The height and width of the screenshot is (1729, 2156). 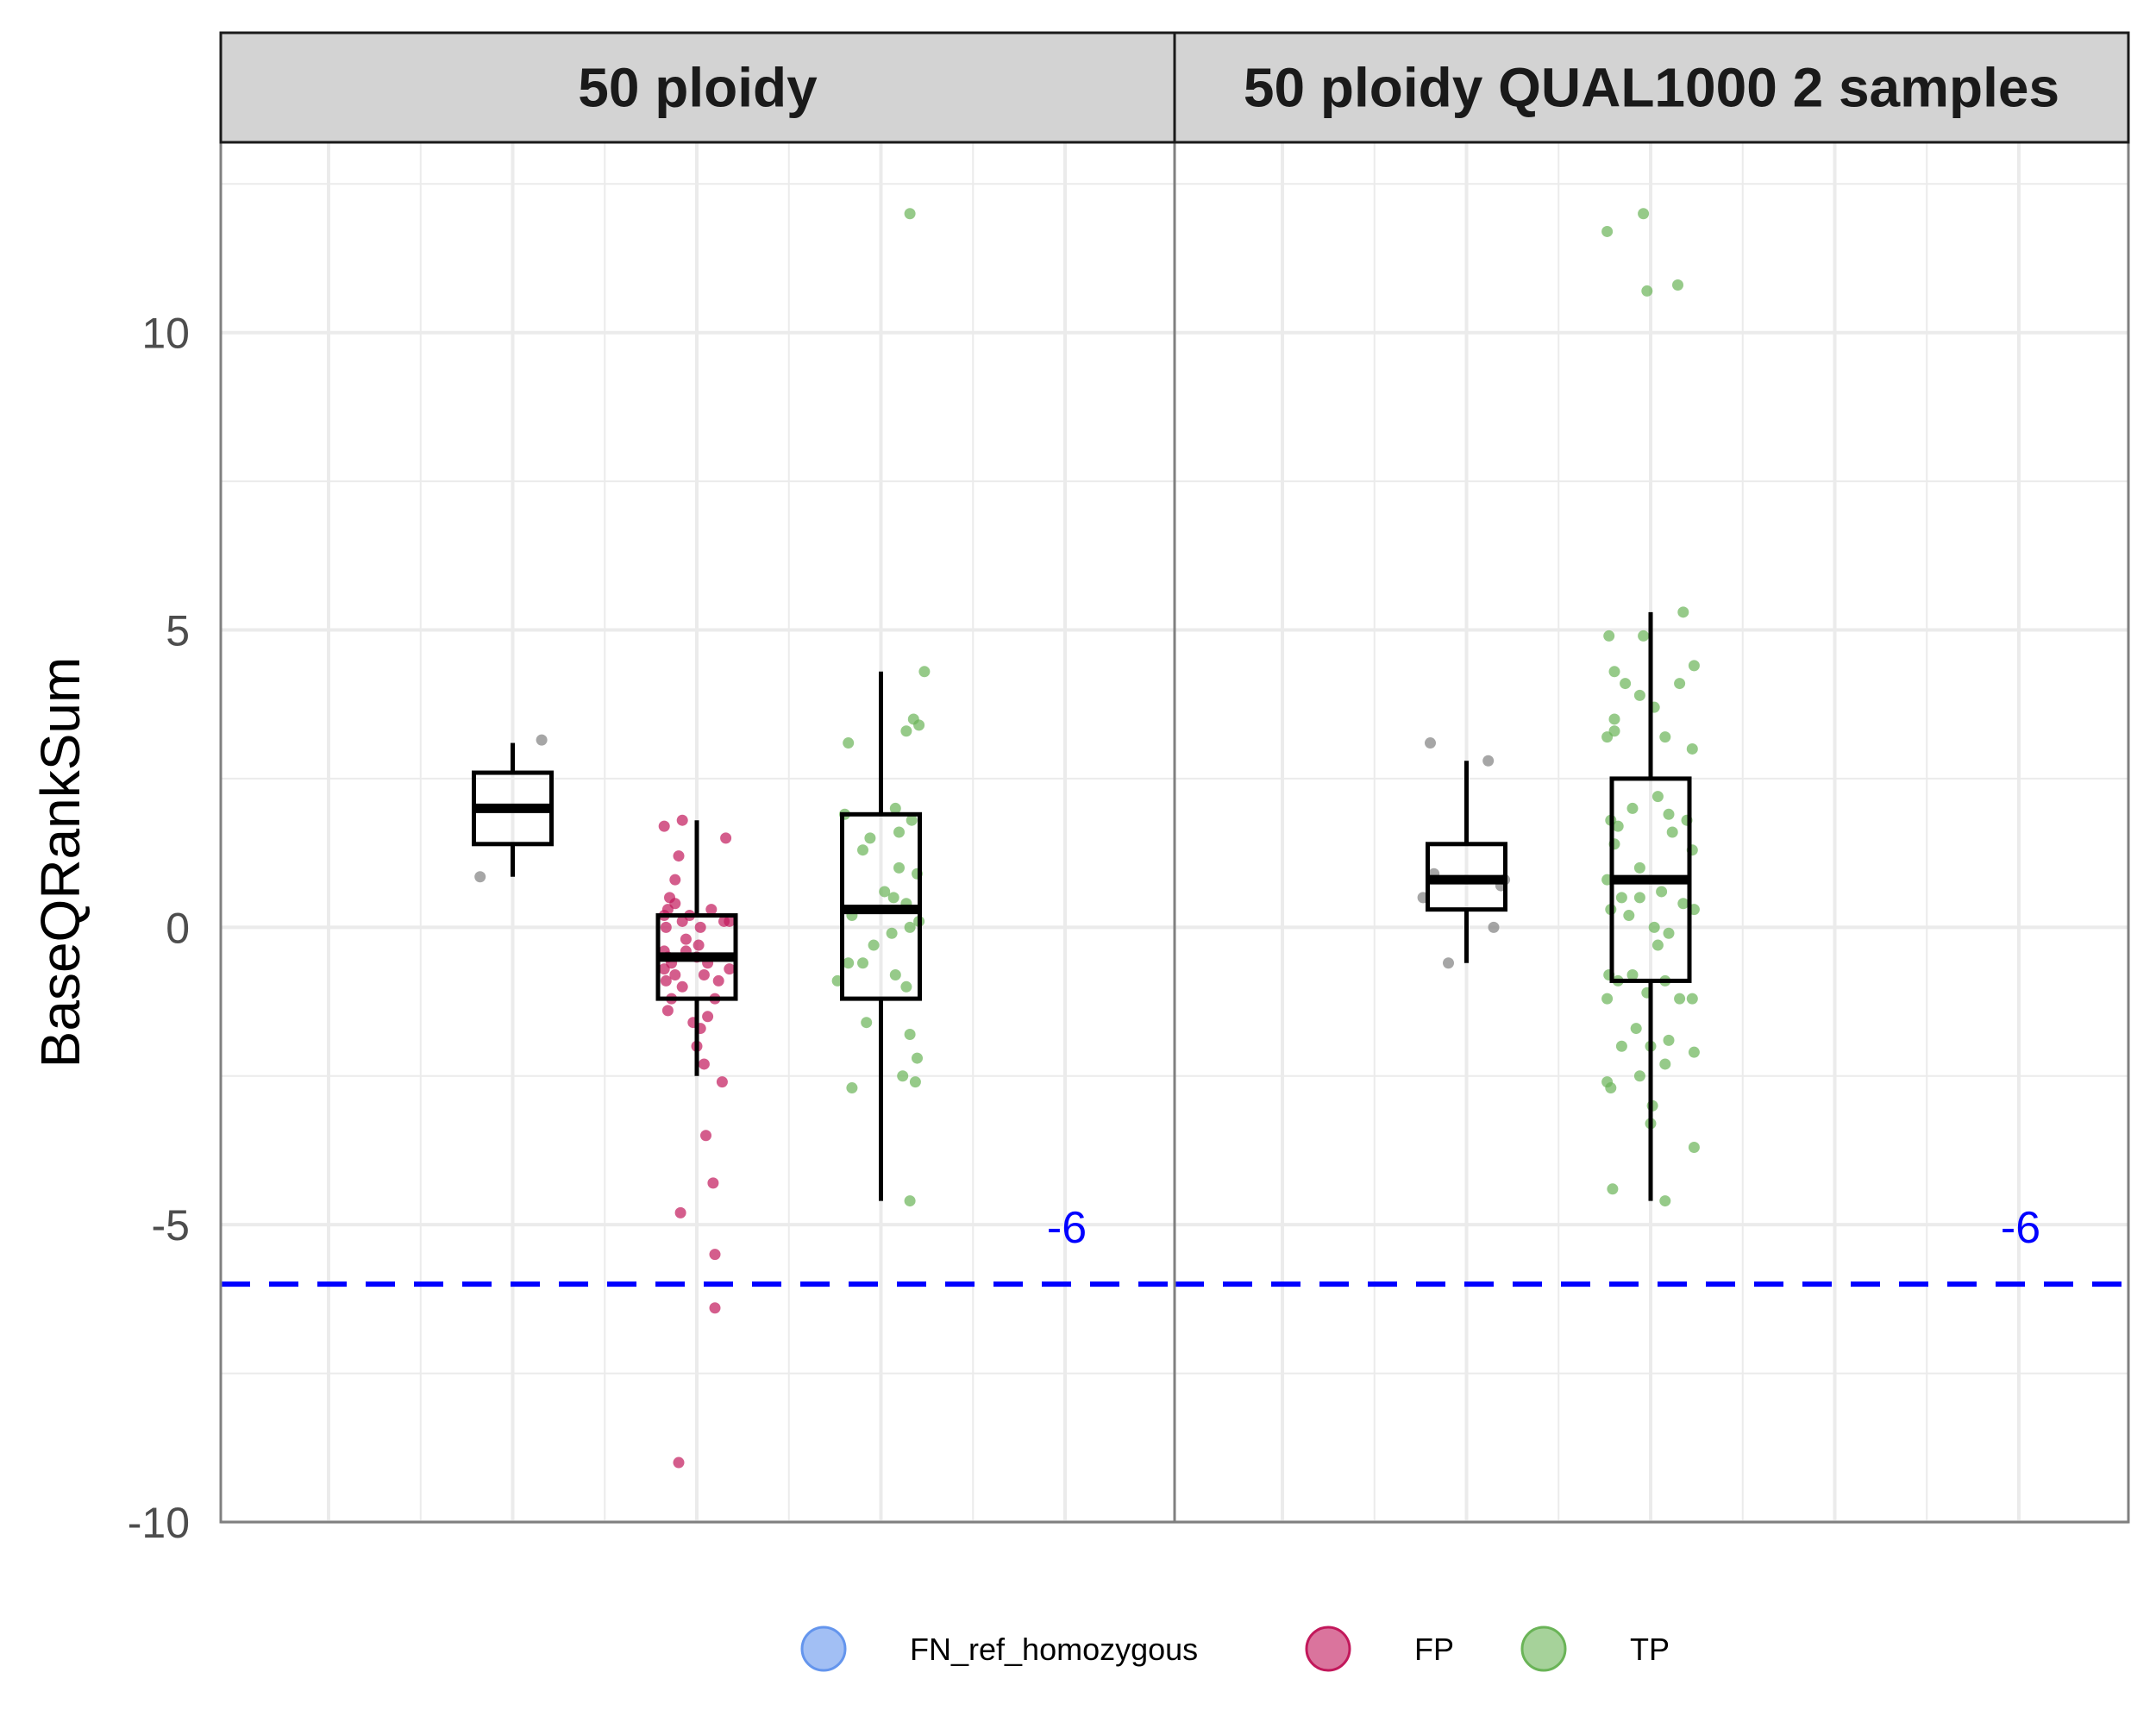 What do you see at coordinates (698, 88) in the screenshot?
I see `facet-strip-label: 50 ploidy` at bounding box center [698, 88].